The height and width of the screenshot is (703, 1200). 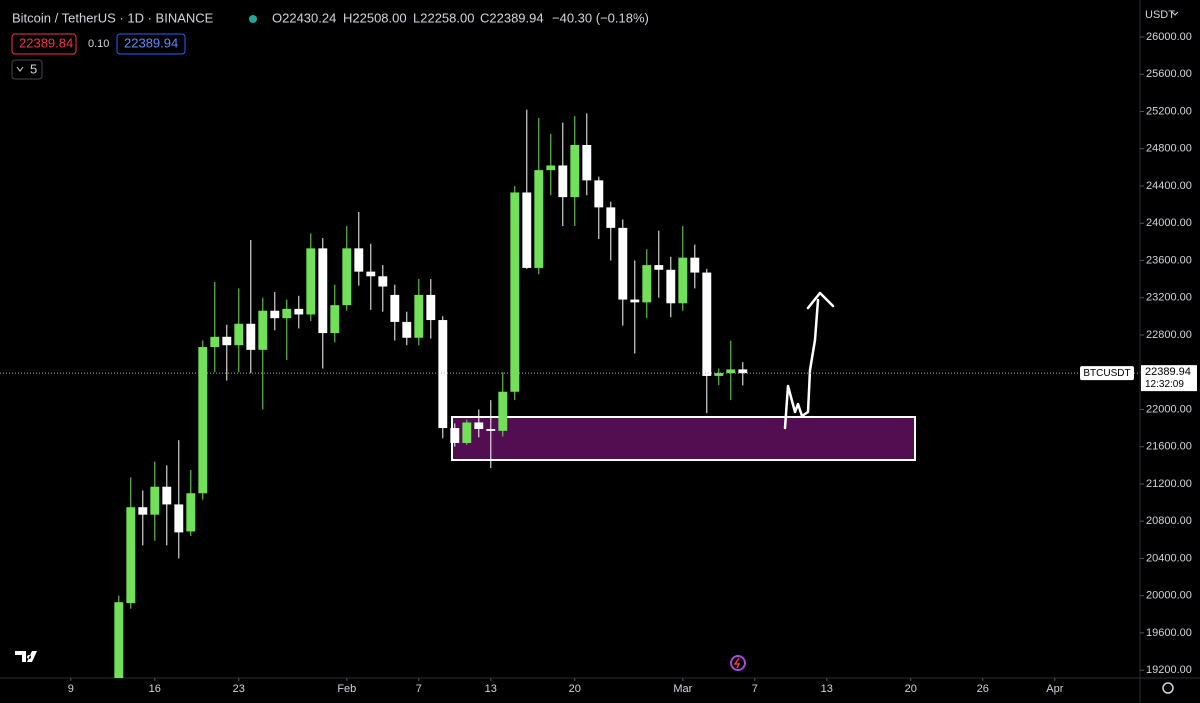 I want to click on ohlc-high: H22508.00, so click(x=375, y=17).